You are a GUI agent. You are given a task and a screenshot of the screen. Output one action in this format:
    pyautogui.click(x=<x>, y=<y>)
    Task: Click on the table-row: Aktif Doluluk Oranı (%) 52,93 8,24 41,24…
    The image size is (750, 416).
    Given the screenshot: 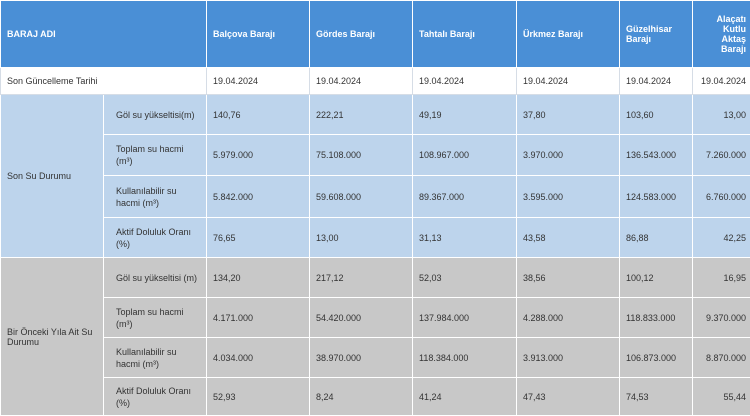 What is the action you would take?
    pyautogui.click(x=375, y=397)
    